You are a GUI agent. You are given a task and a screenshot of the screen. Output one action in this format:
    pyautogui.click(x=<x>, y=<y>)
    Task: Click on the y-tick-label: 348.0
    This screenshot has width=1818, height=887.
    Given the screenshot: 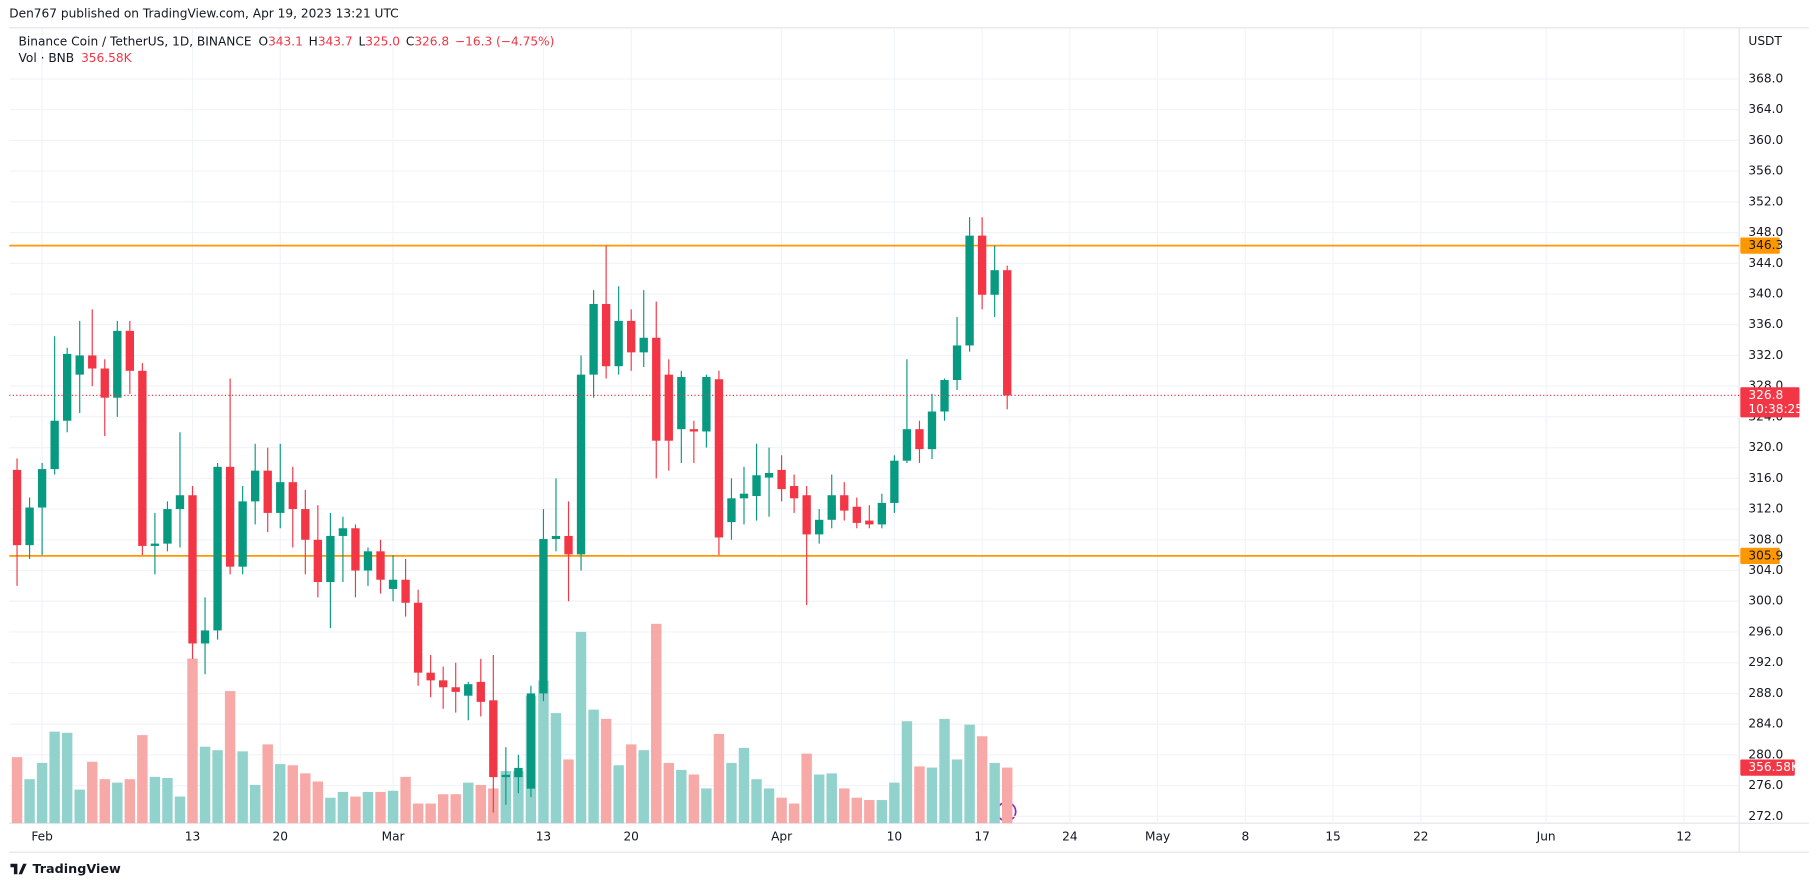 What is the action you would take?
    pyautogui.click(x=1765, y=232)
    